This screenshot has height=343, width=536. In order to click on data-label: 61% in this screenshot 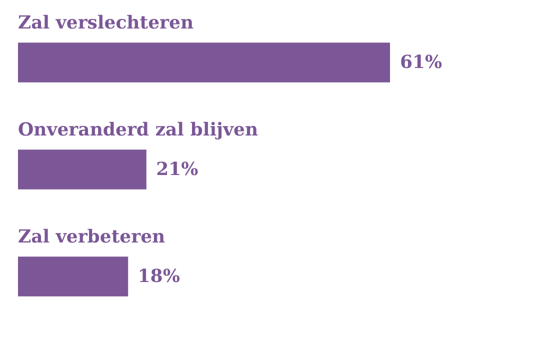, I will do `click(421, 63)`.